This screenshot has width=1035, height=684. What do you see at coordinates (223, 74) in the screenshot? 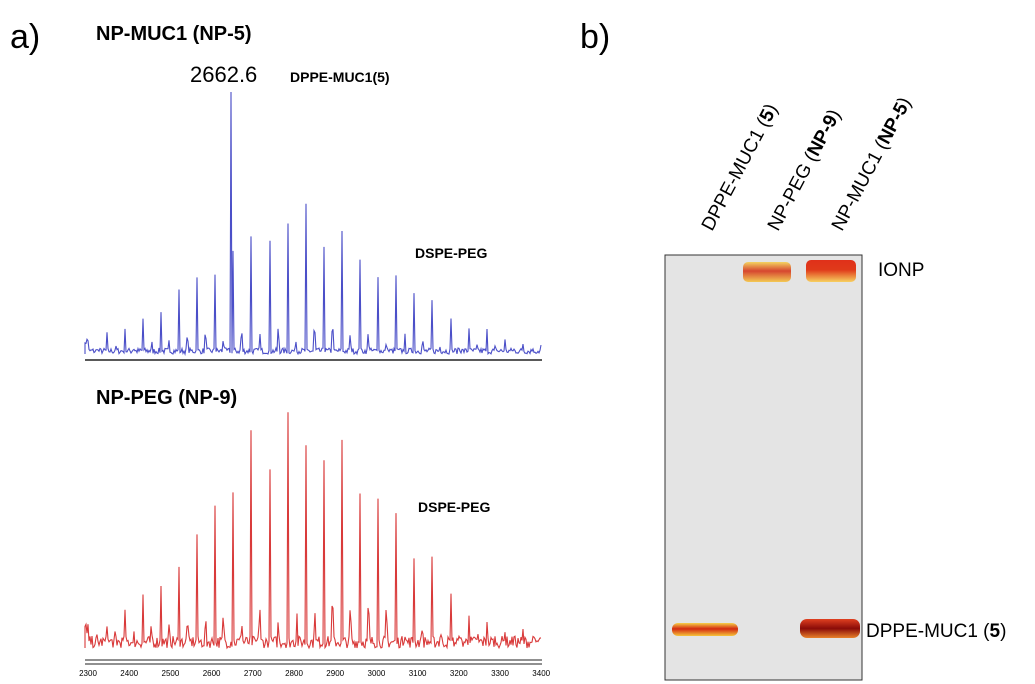
I see `peak-label: 2662.6` at bounding box center [223, 74].